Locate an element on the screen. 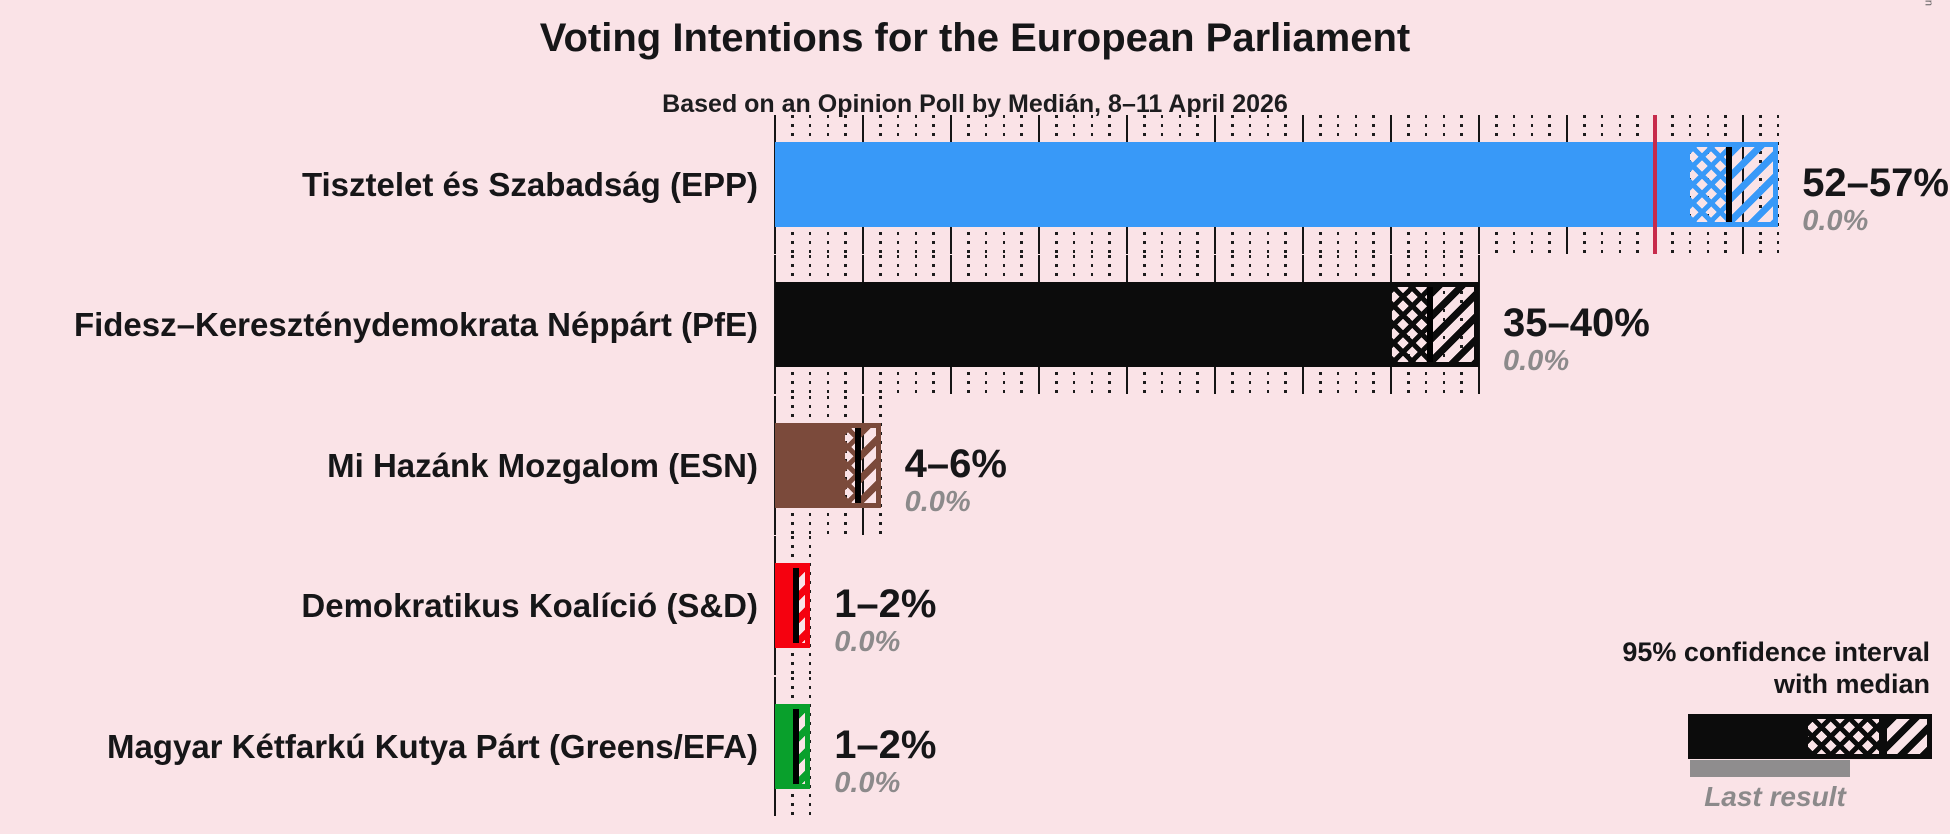 The width and height of the screenshot is (1950, 834). legend-confidence-segment is located at coordinates (1870, 736).